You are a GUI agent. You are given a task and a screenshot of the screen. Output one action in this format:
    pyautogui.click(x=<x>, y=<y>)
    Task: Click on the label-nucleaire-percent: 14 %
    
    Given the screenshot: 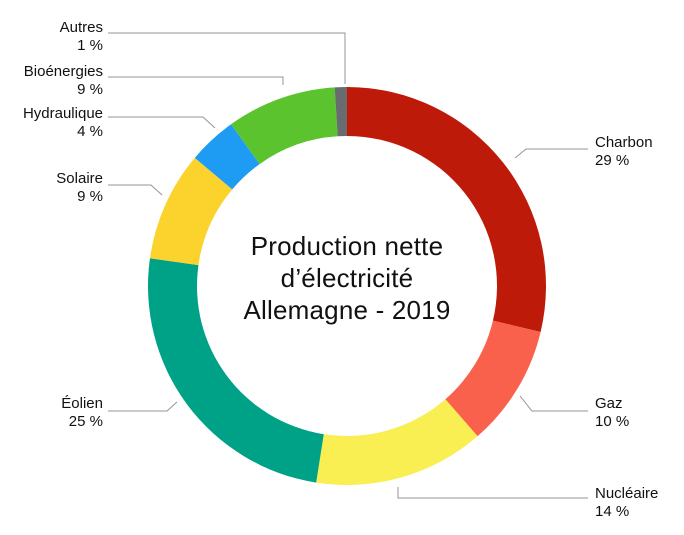 What is the action you would take?
    pyautogui.click(x=612, y=511)
    